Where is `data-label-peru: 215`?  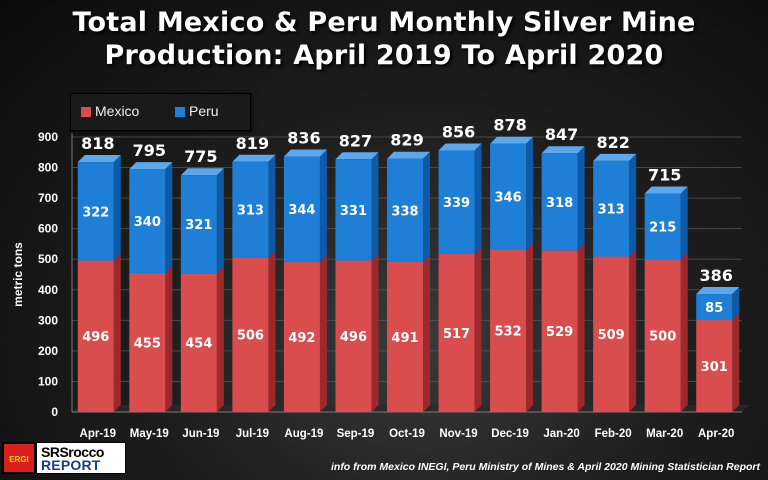
data-label-peru: 215 is located at coordinates (662, 227).